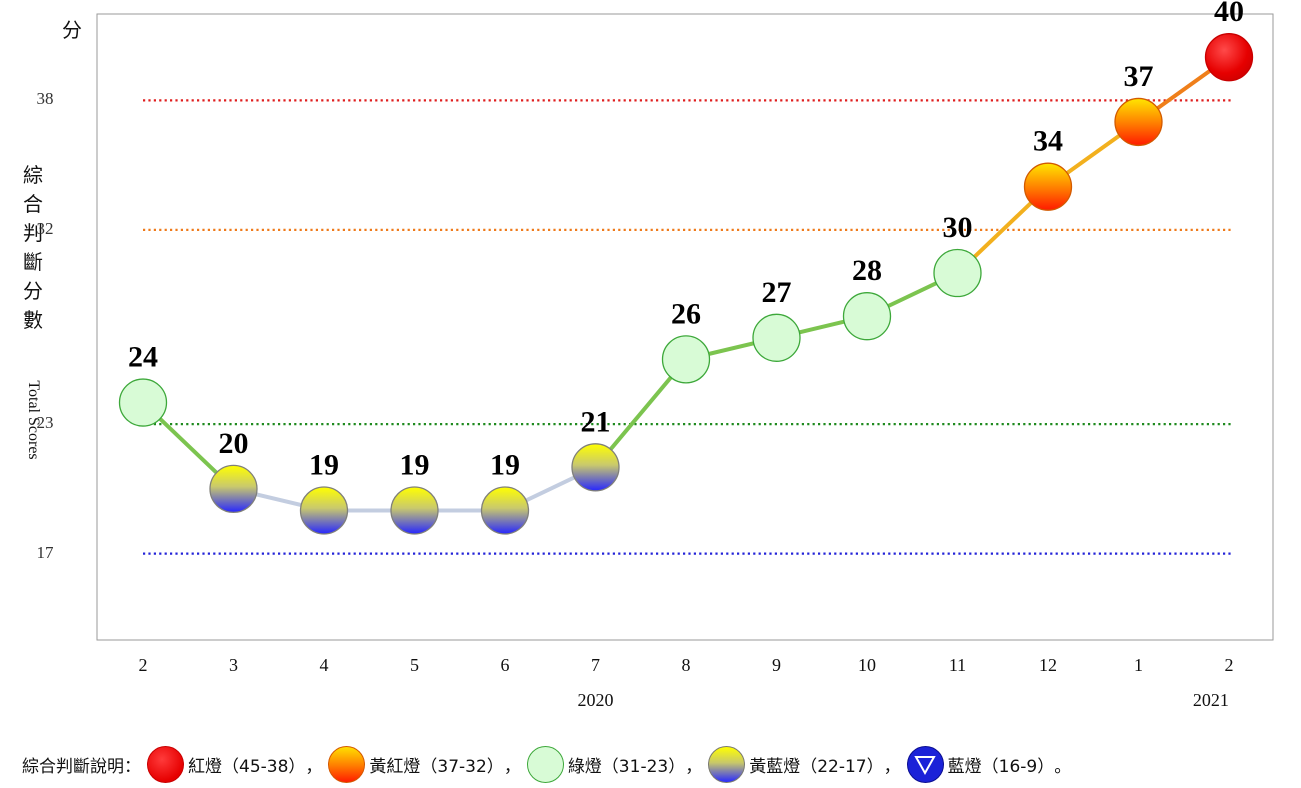 Image resolution: width=1301 pixels, height=788 pixels. I want to click on data-label: 34, so click(1048, 141).